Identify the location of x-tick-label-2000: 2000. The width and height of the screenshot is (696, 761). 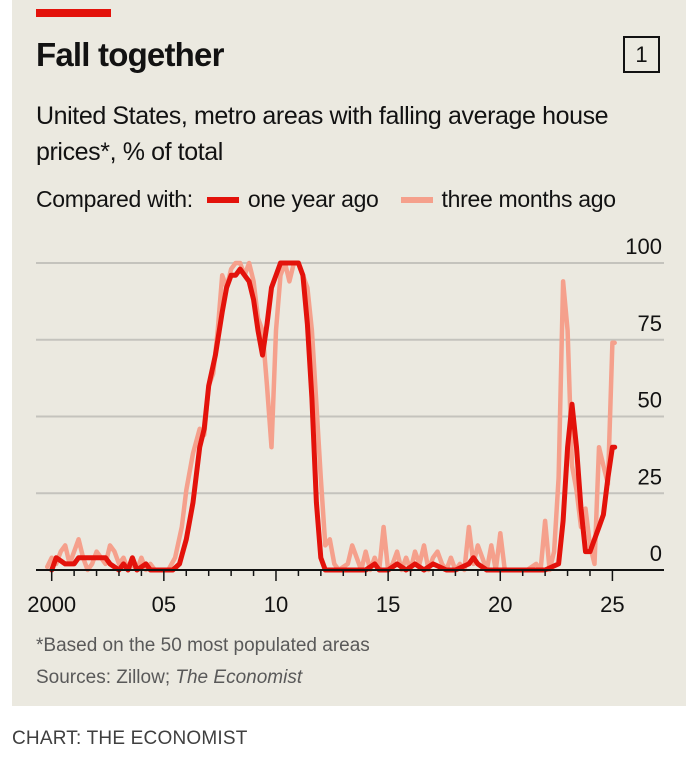
(51, 604).